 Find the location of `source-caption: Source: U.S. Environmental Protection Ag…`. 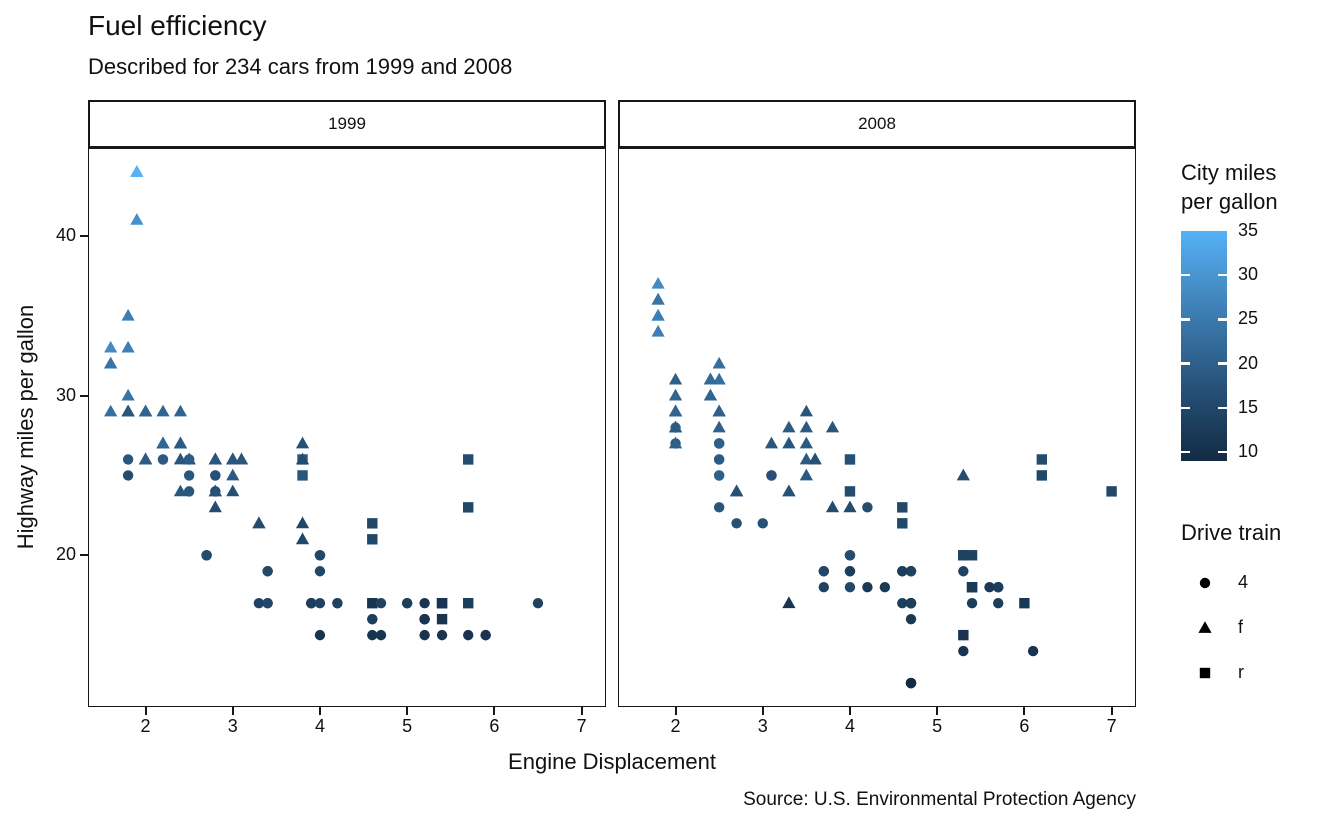

source-caption: Source: U.S. Environmental Protection Ag… is located at coordinates (939, 799).